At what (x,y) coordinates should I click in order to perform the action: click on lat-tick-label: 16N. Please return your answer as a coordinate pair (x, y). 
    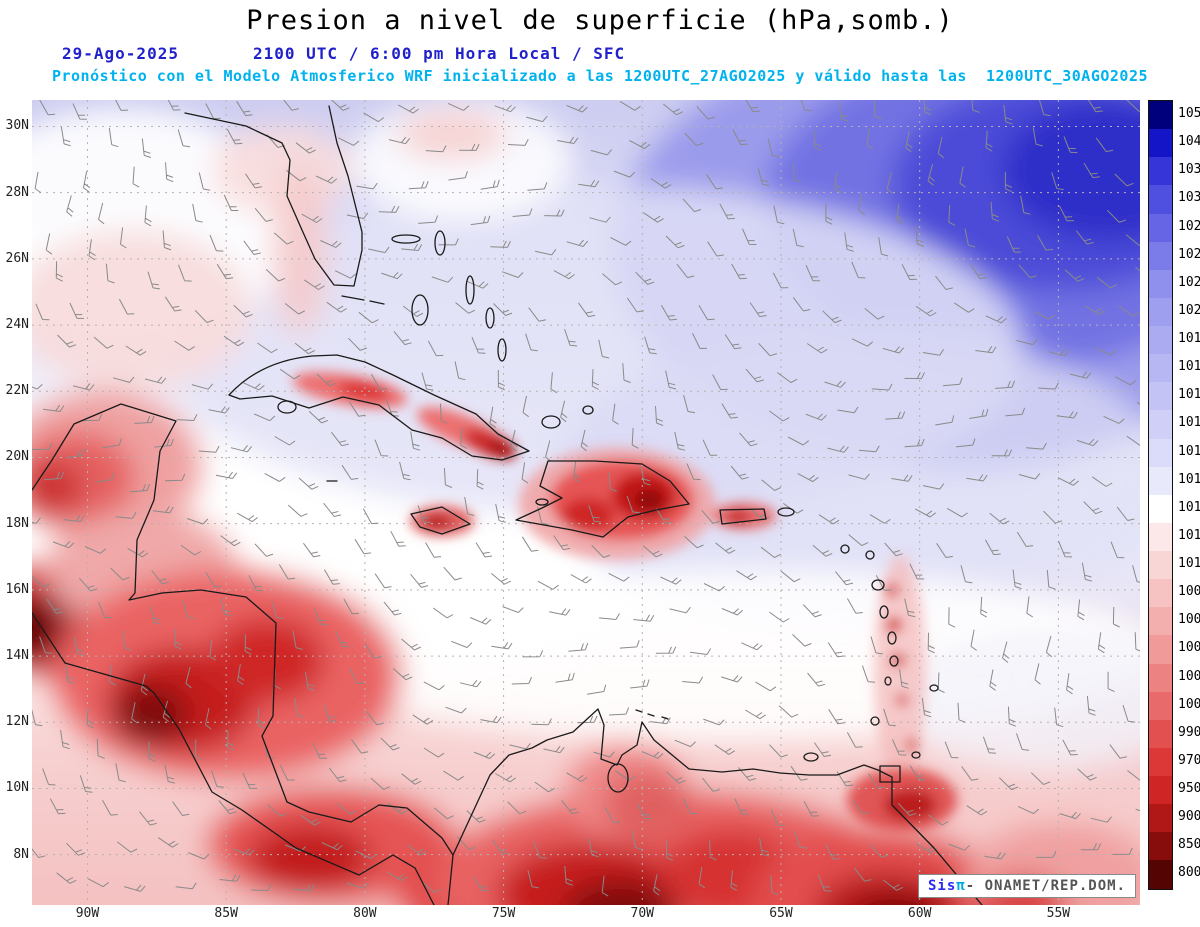
    Looking at the image, I should click on (17, 589).